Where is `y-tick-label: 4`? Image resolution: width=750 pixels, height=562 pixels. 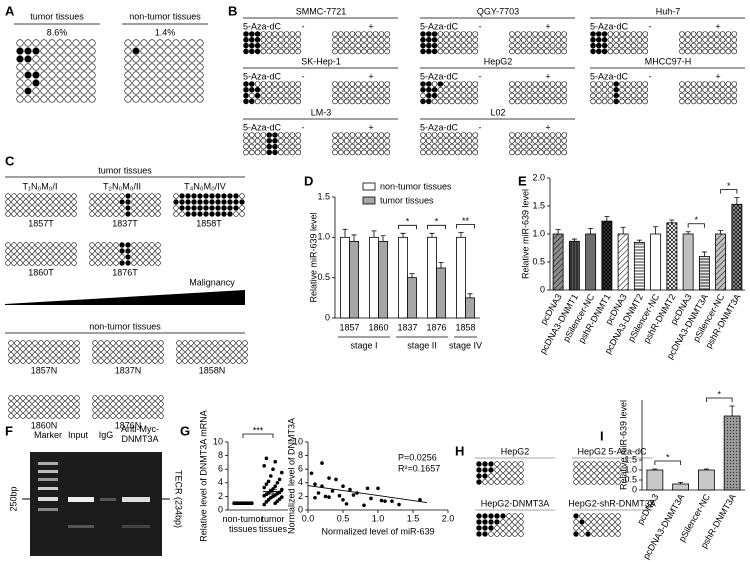 y-tick-label: 4 is located at coordinates (220, 482).